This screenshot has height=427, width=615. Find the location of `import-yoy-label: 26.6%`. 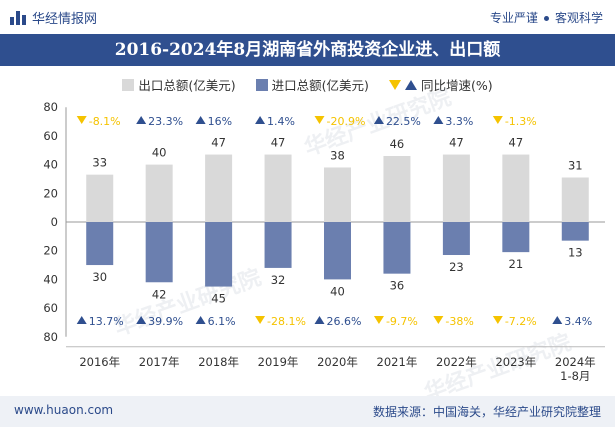

import-yoy-label: 26.6% is located at coordinates (344, 321).